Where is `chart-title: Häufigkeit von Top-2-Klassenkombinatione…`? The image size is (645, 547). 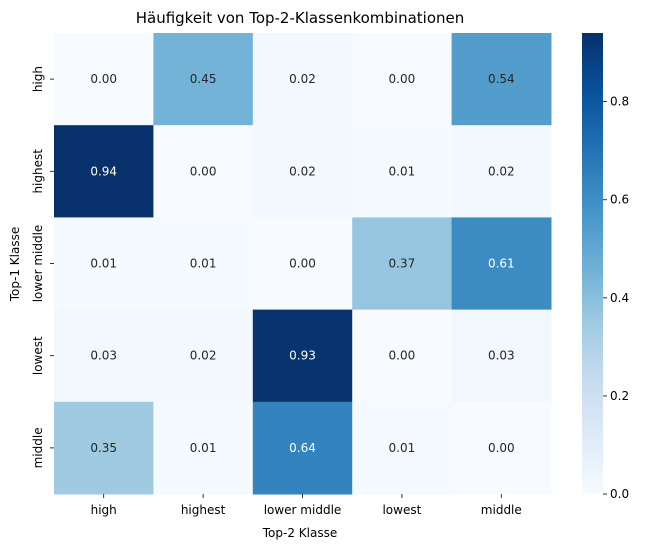 chart-title: Häufigkeit von Top-2-Klassenkombinatione… is located at coordinates (300, 18).